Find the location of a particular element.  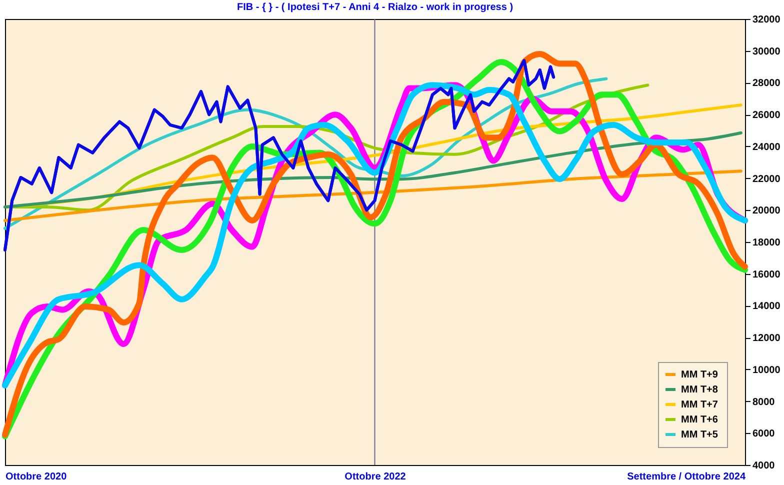

y-tick-label: 14000 is located at coordinates (766, 306).